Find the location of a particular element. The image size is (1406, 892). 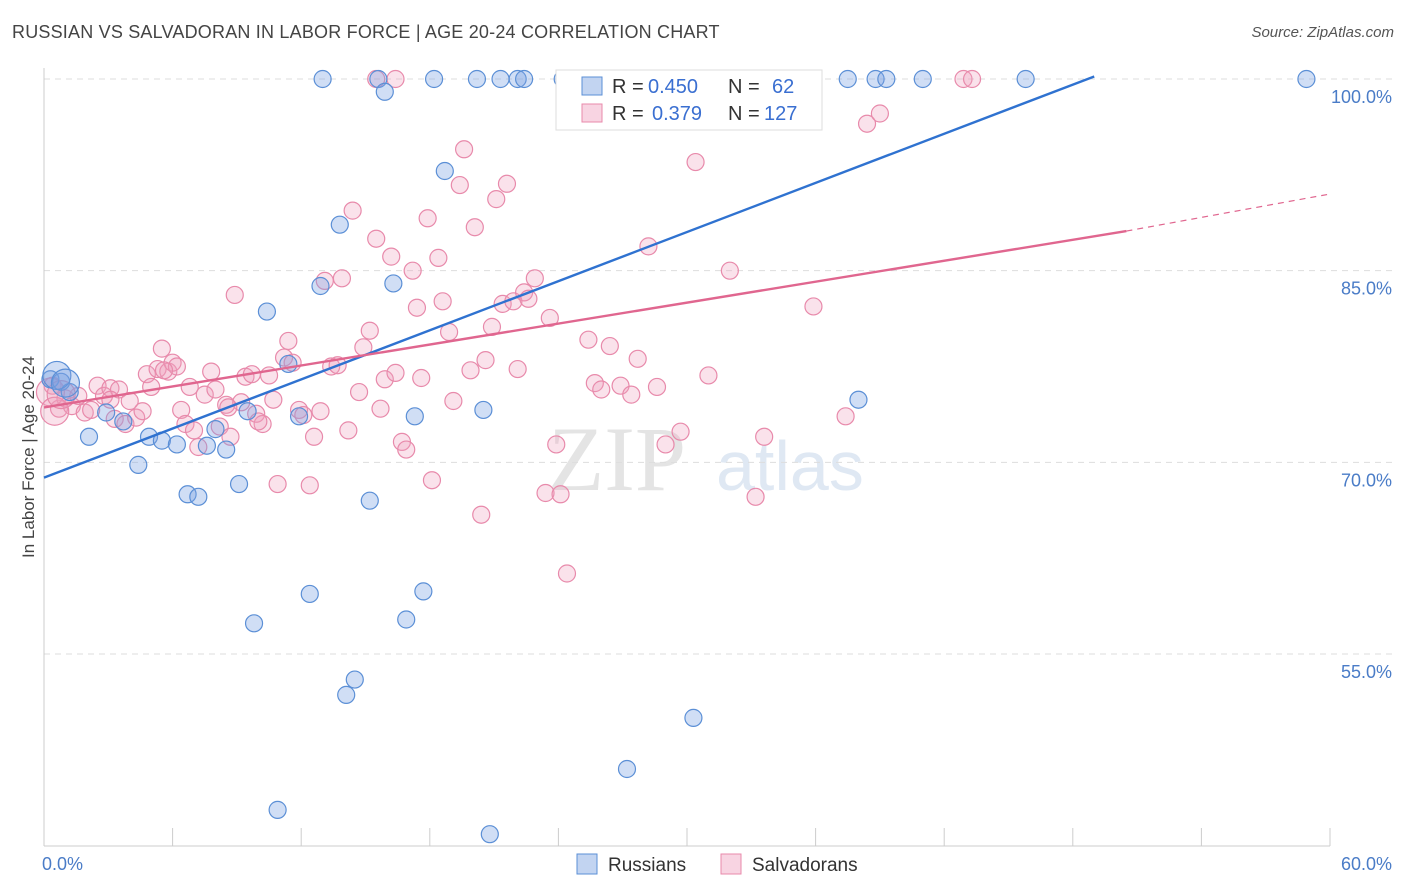

stats-legend: R = 0.450 N = 62 R = 0.379 N = 127 is located at coordinates (689, 100).